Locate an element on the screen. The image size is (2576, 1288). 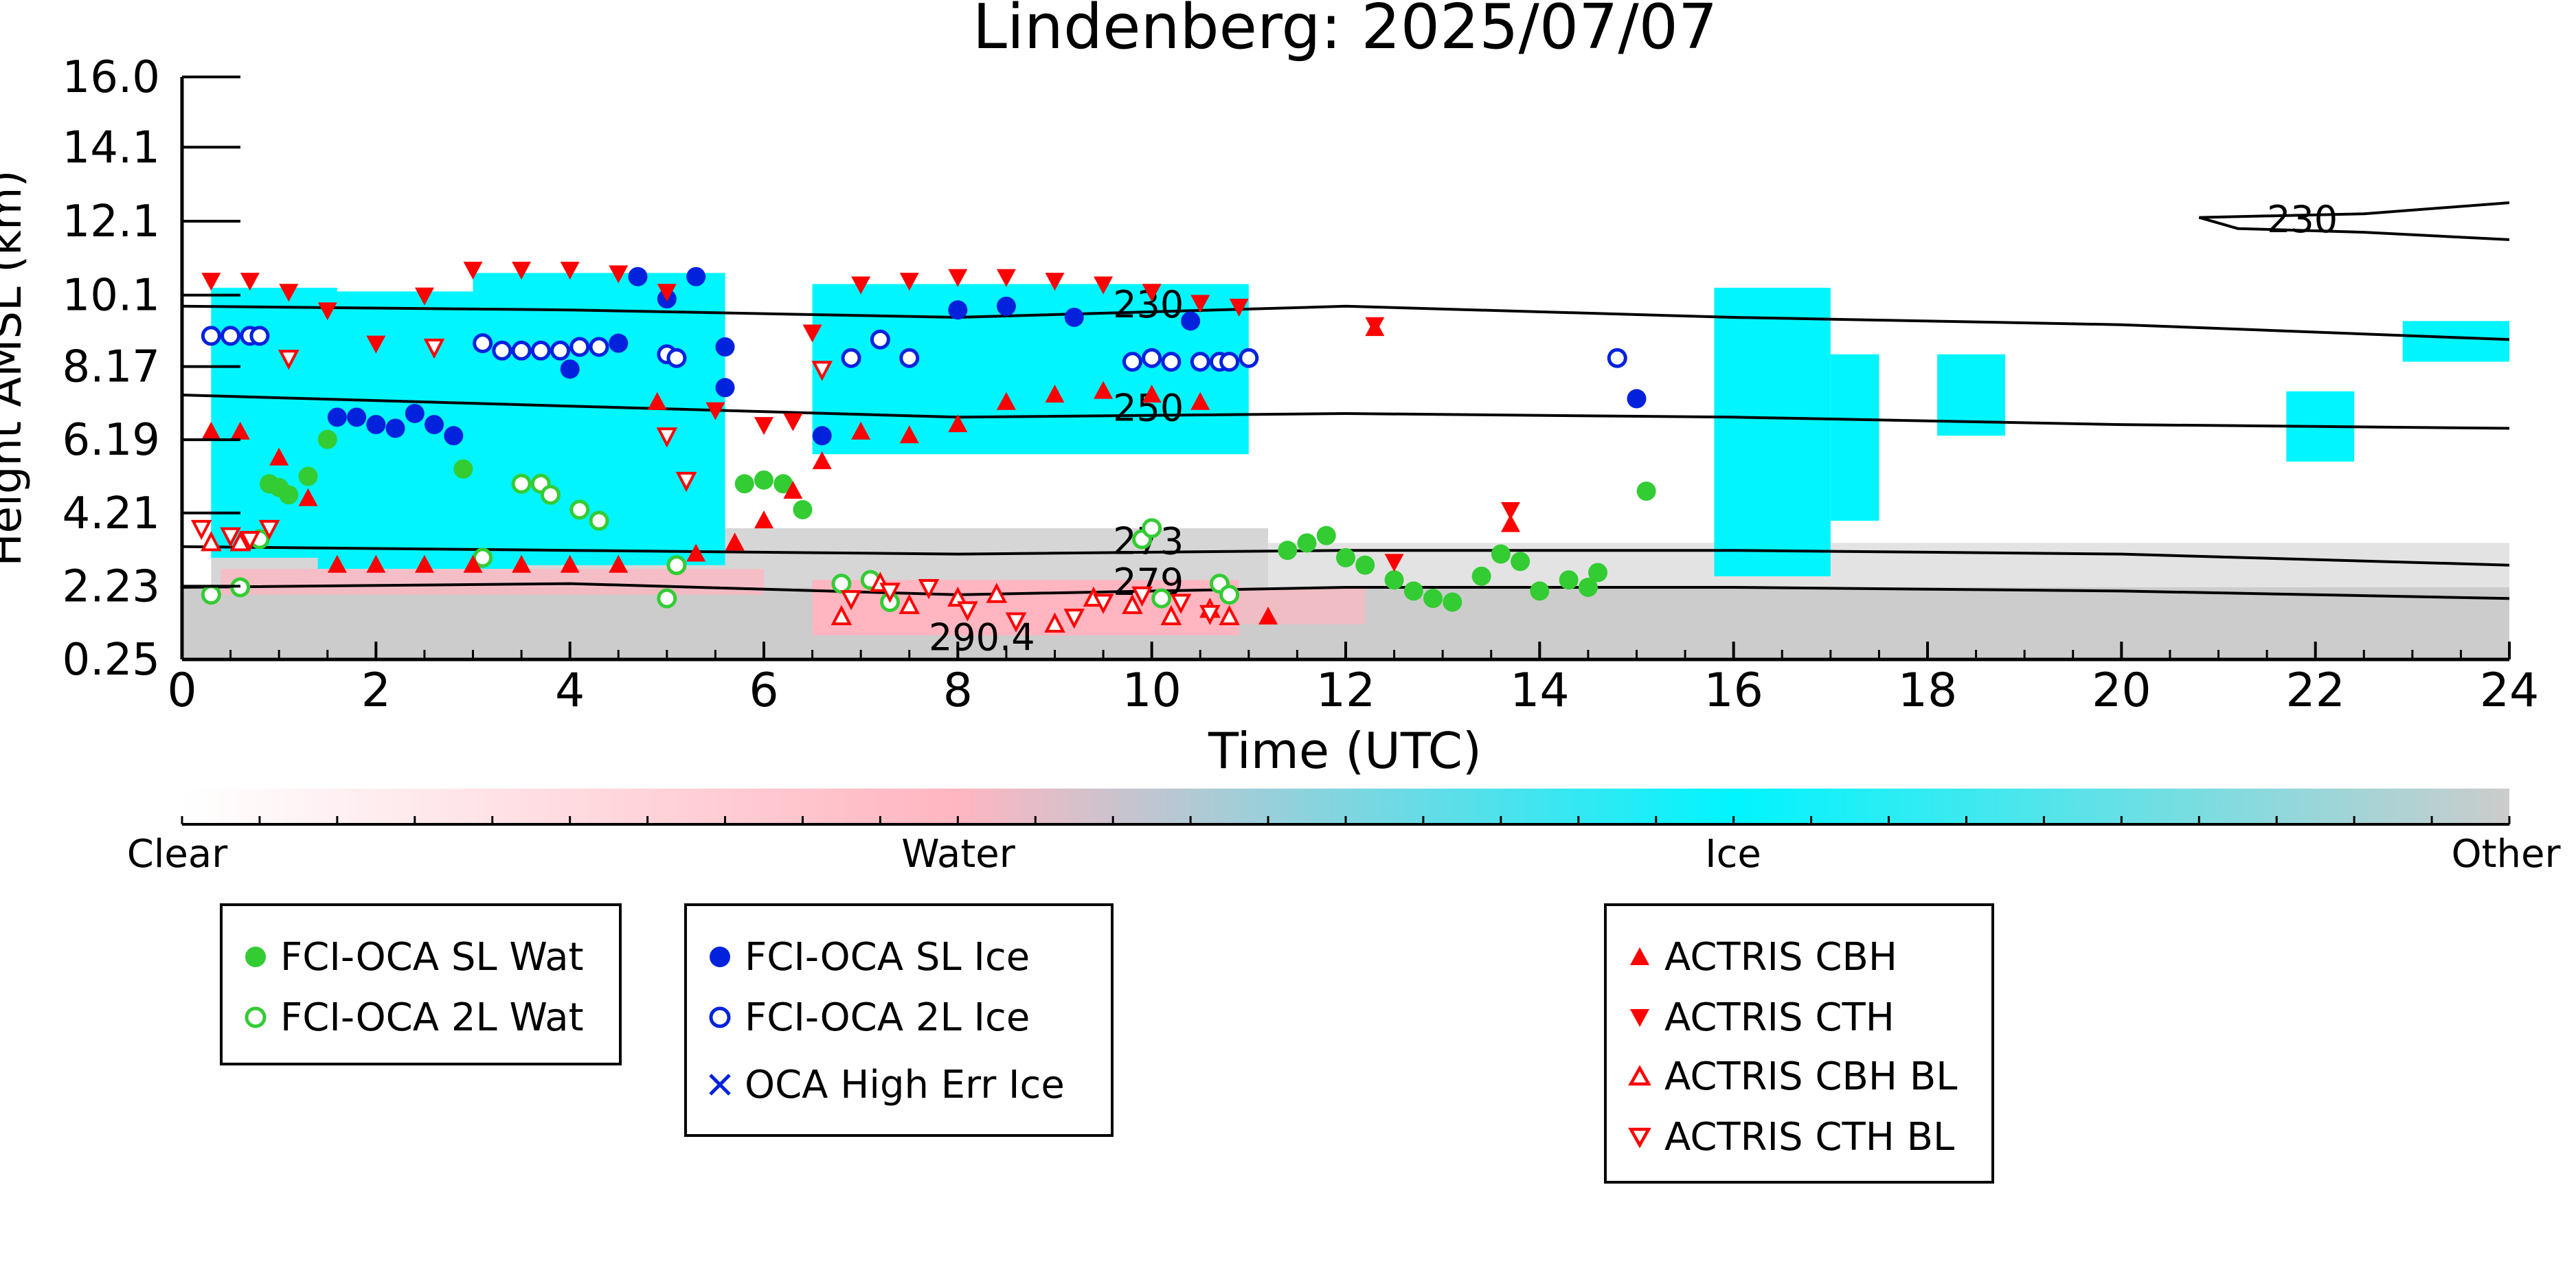
x-tick-label: 6 is located at coordinates (763, 691).